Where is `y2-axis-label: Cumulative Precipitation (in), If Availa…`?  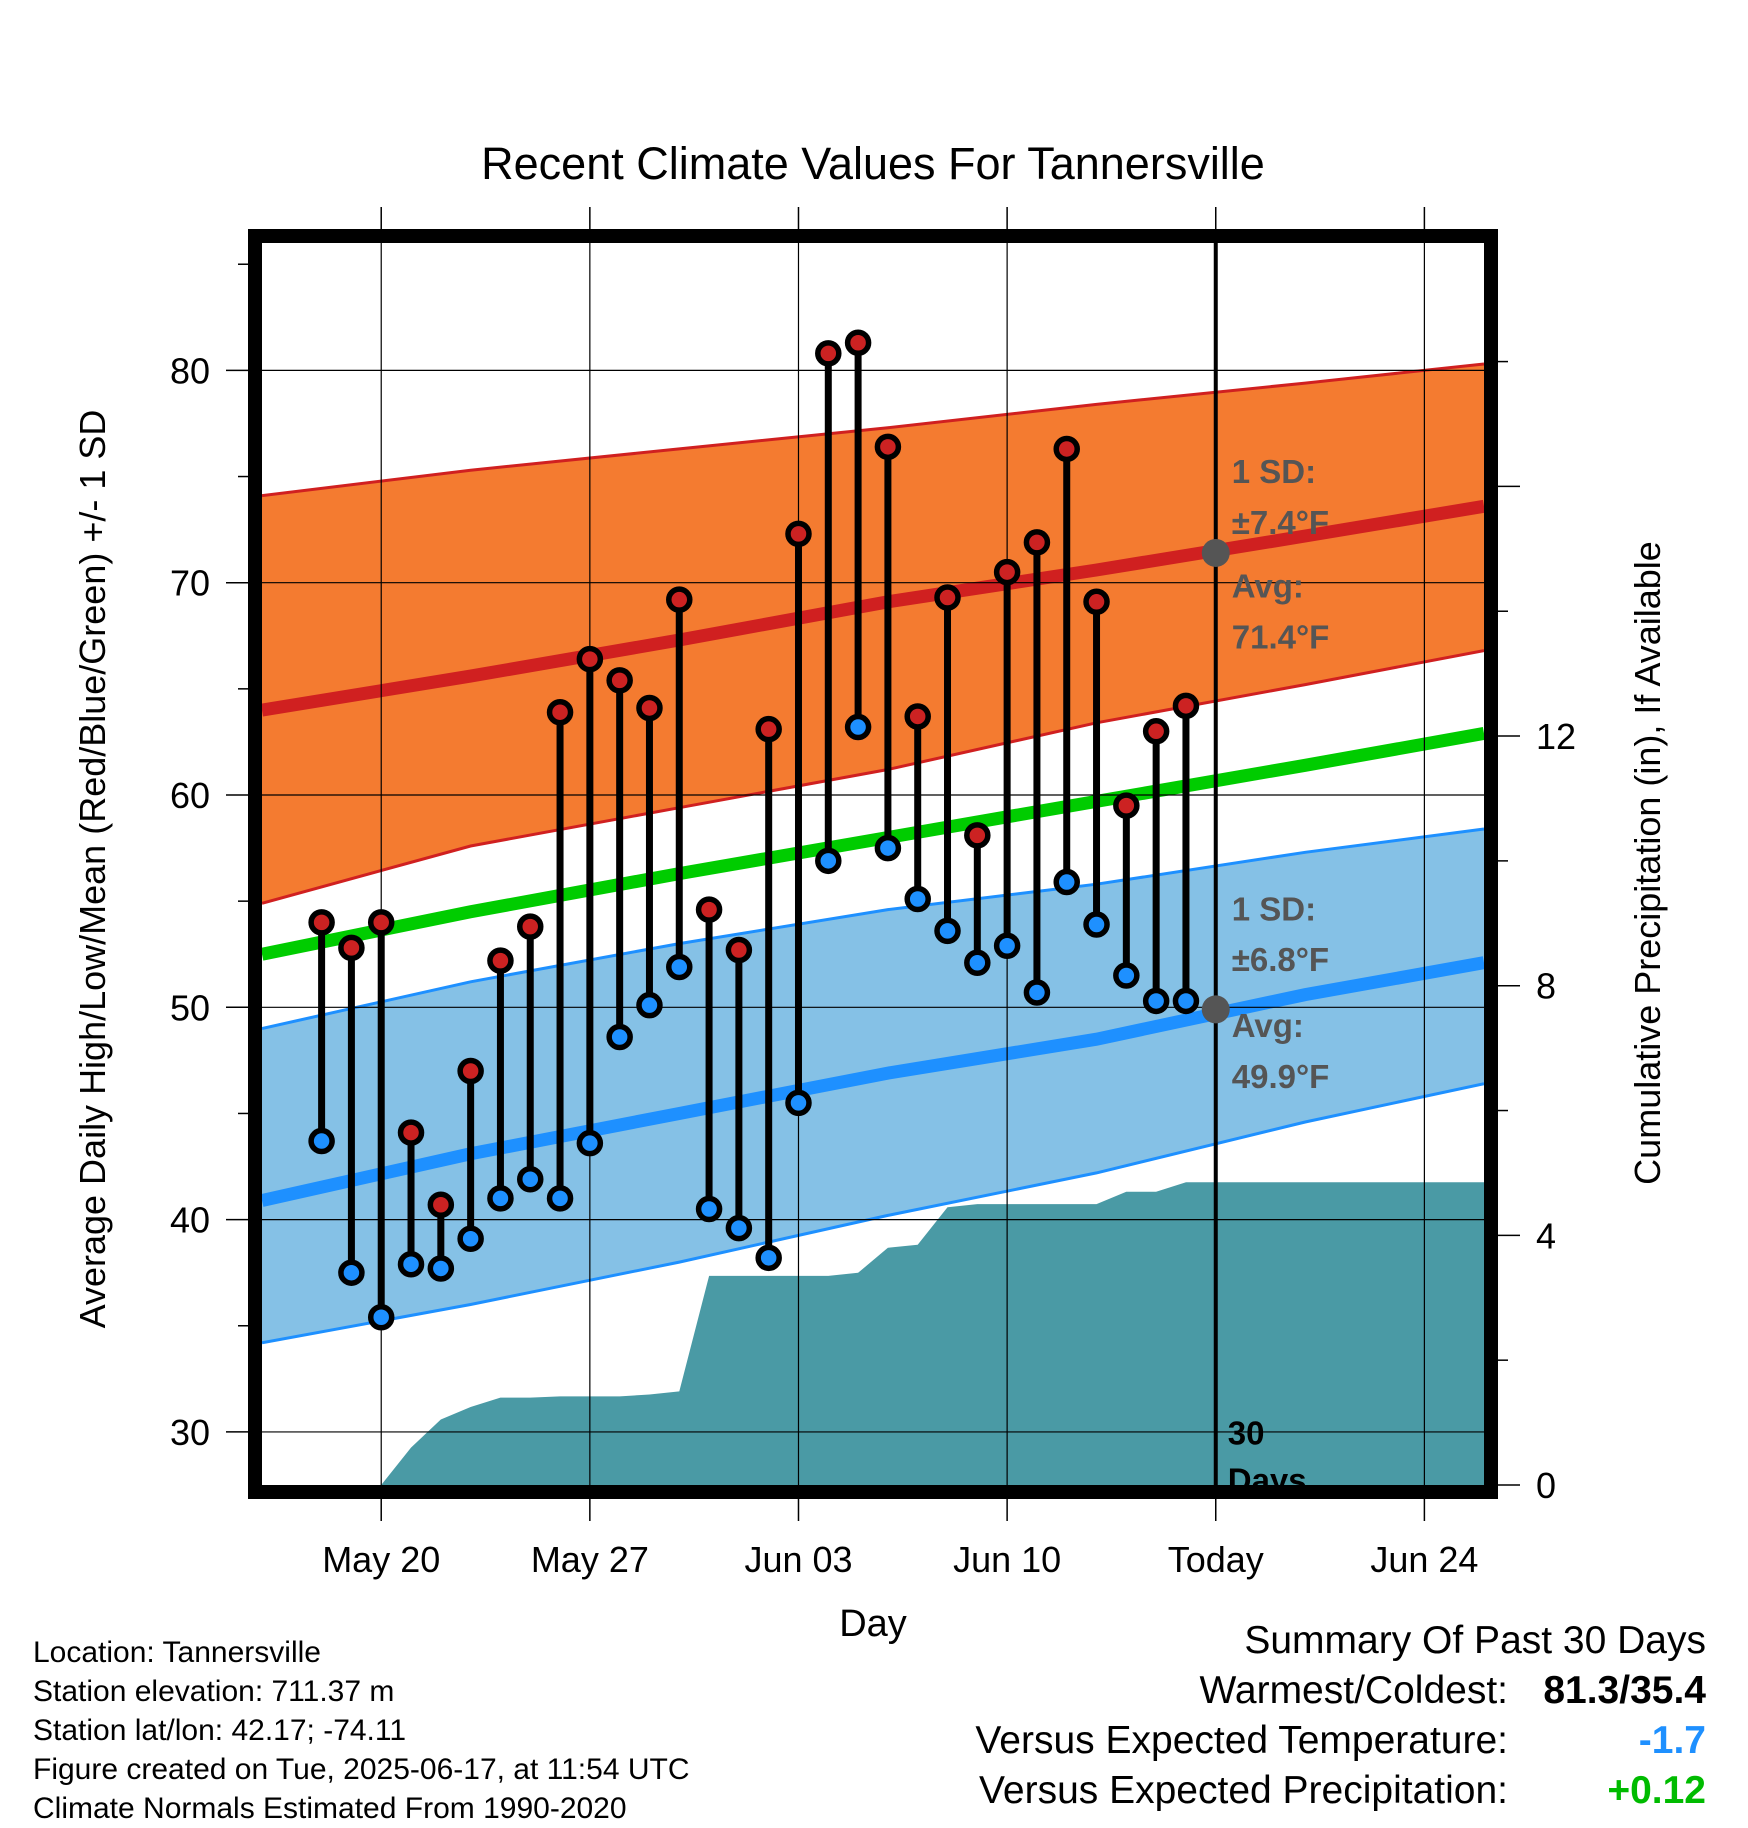
y2-axis-label: Cumulative Precipitation (in), If Availa… is located at coordinates (1647, 863).